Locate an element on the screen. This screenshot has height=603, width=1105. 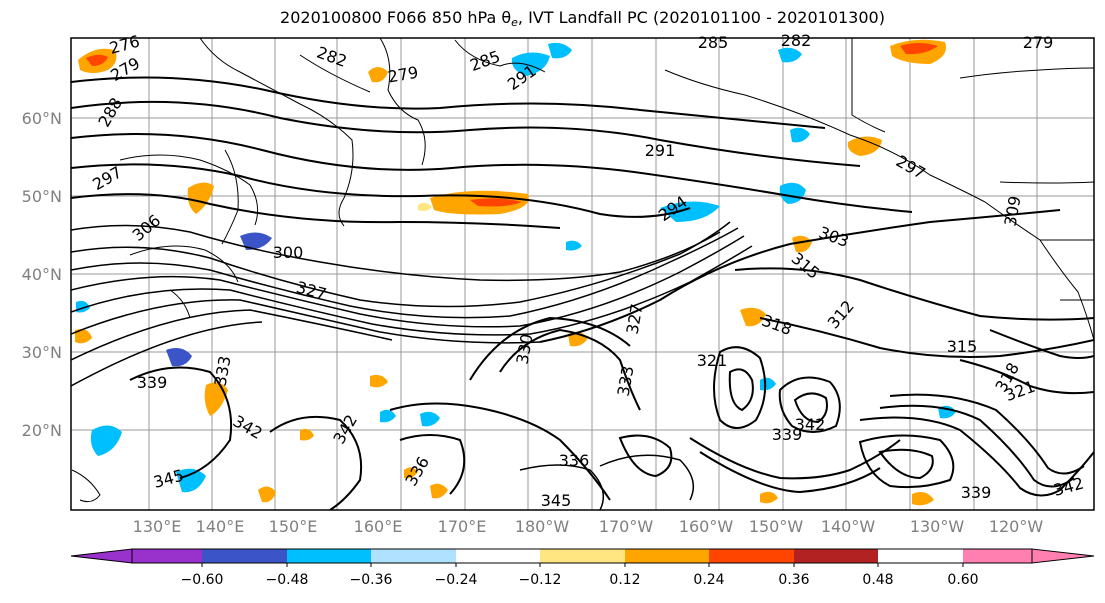
colorbar-tick-label: 0.48 is located at coordinates (877, 580).